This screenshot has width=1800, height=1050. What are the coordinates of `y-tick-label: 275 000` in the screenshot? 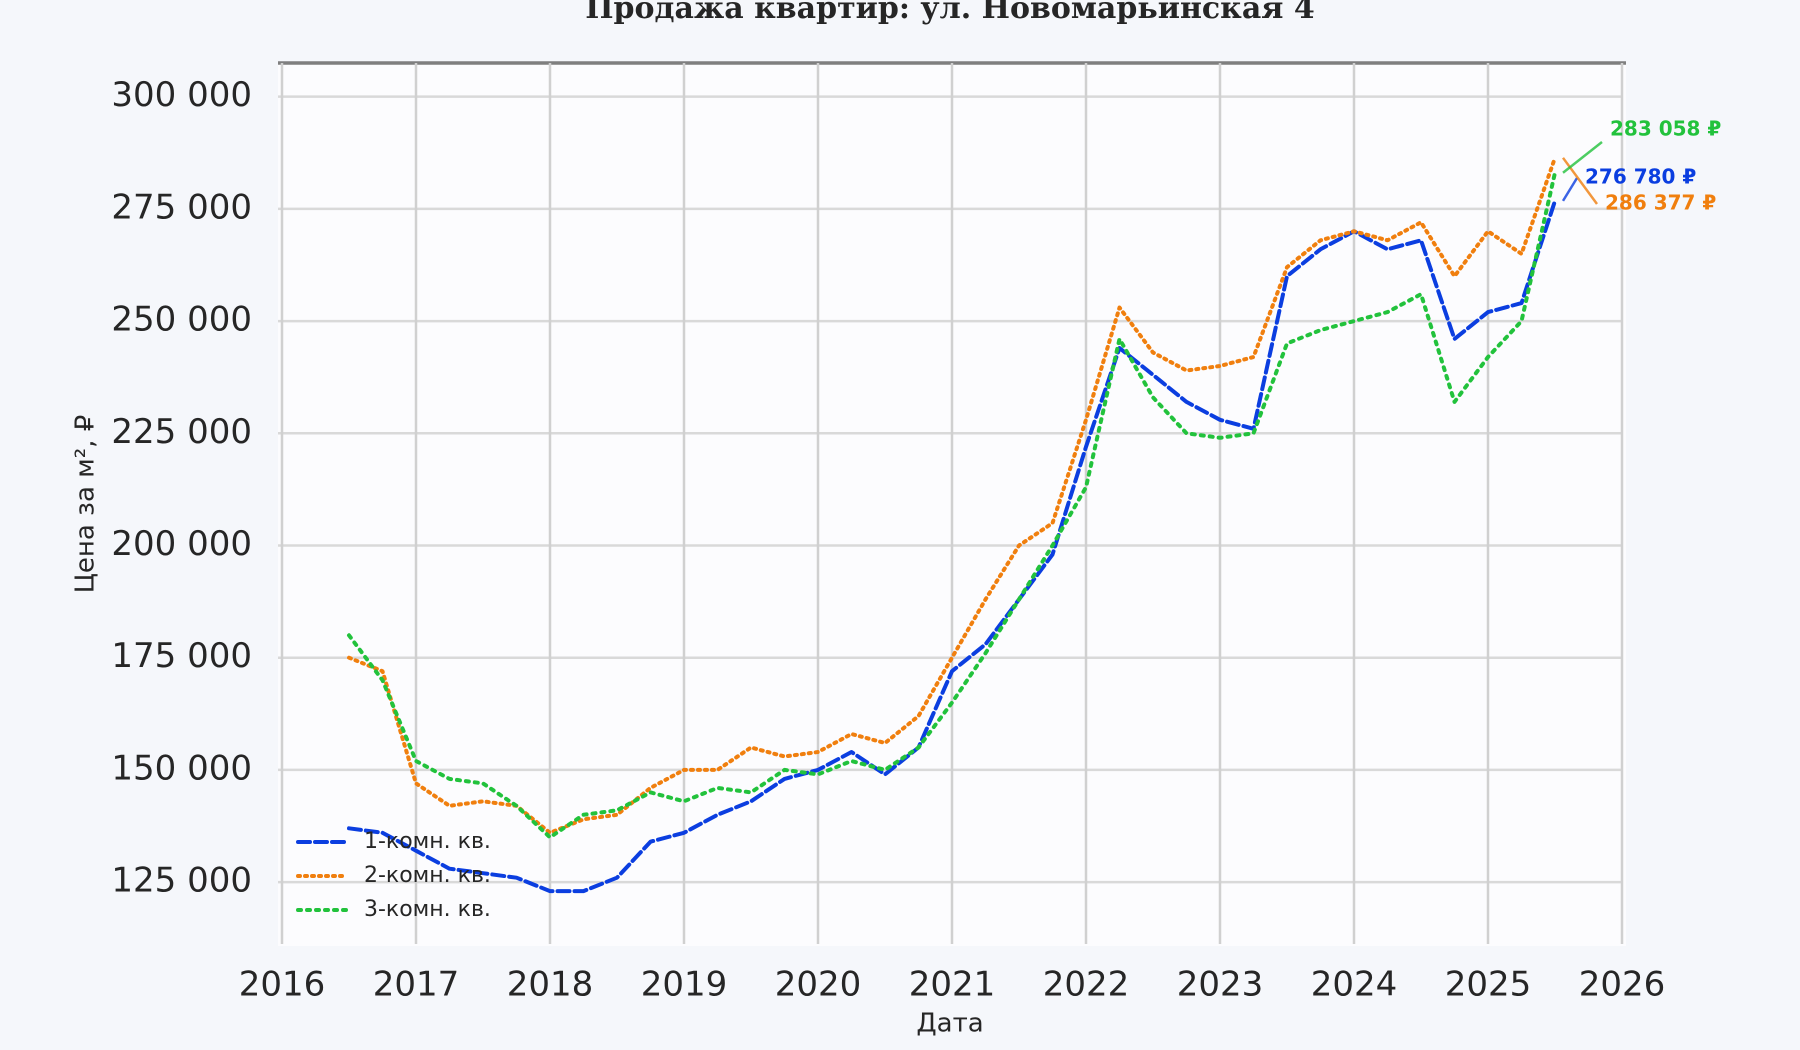 It's located at (181, 207).